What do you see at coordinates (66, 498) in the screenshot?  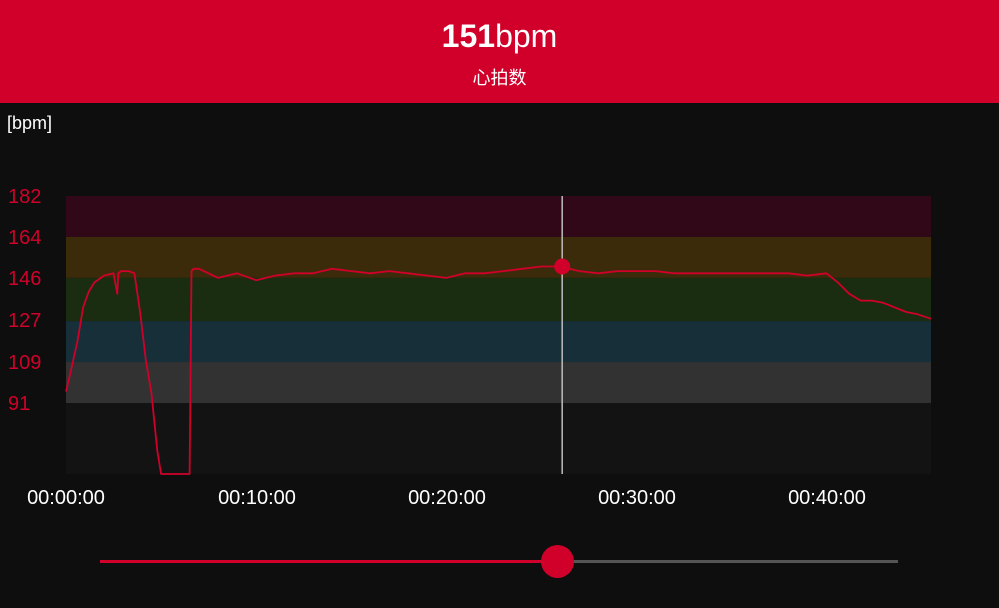 I see `x-tick-0: 00:00:00` at bounding box center [66, 498].